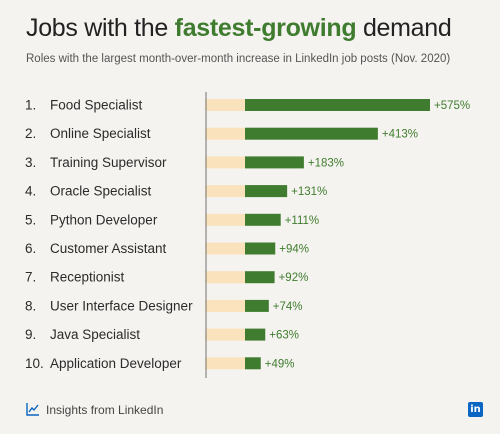 The image size is (500, 434). I want to click on category-number: 7., so click(30, 277).